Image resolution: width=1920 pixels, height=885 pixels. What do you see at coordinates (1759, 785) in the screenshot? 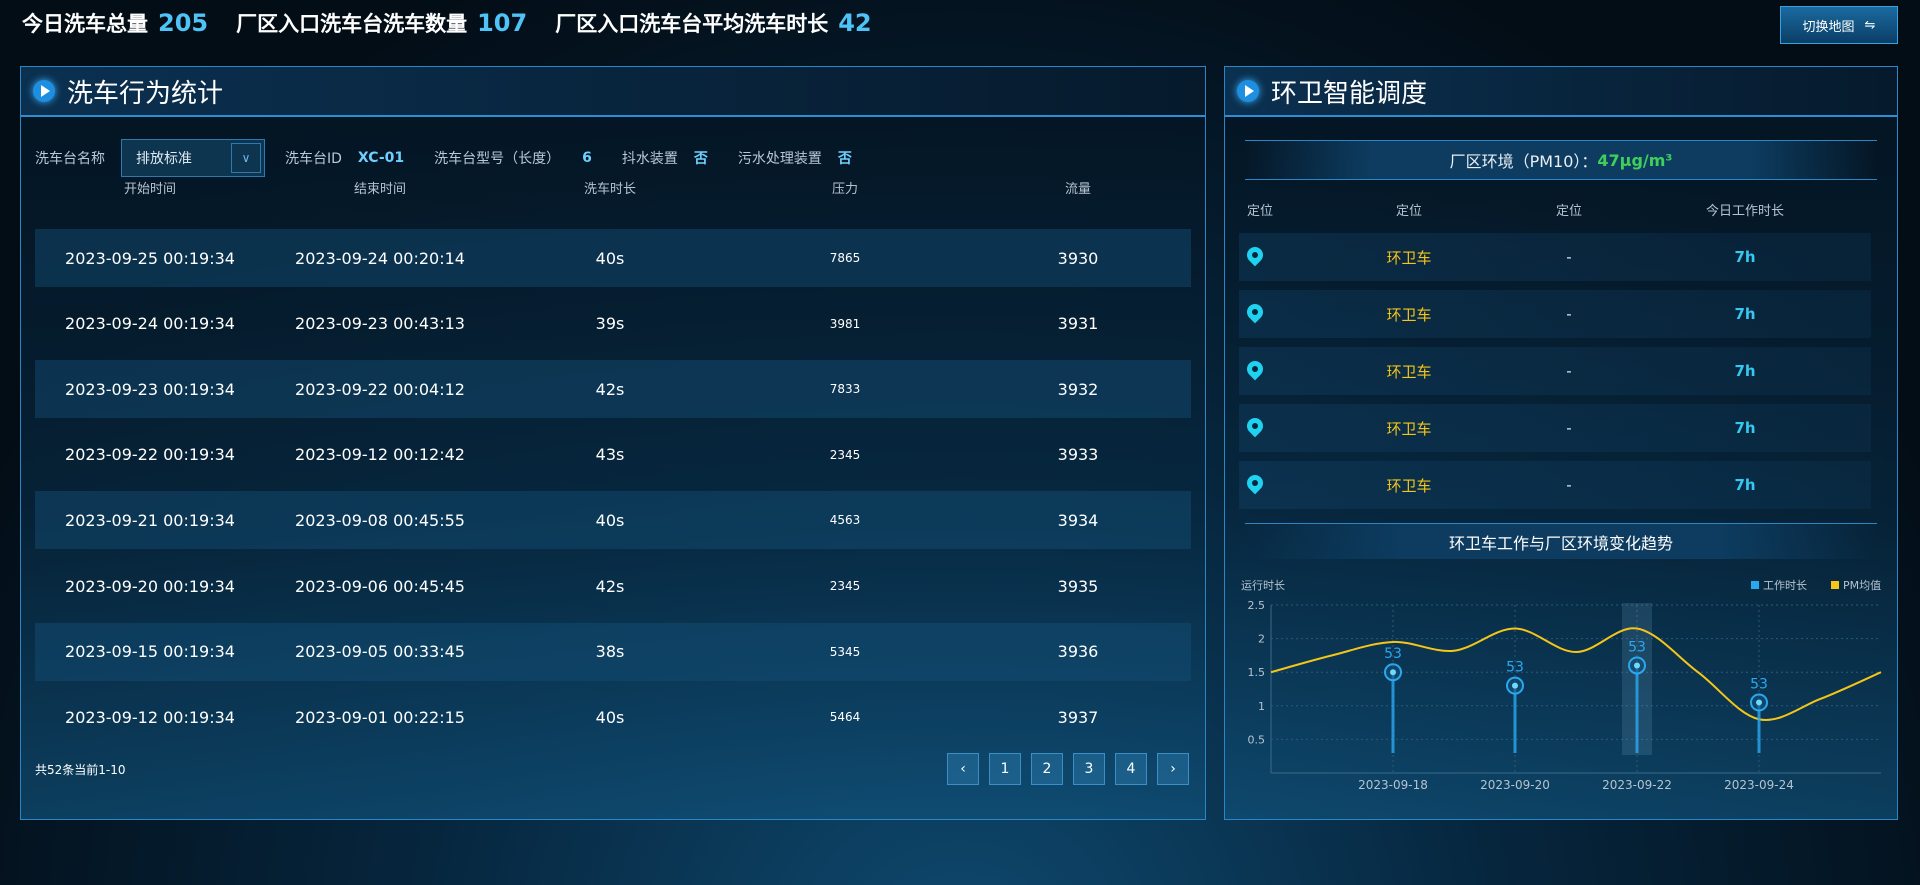
I see `x-tick-label: 2023-09-24` at bounding box center [1759, 785].